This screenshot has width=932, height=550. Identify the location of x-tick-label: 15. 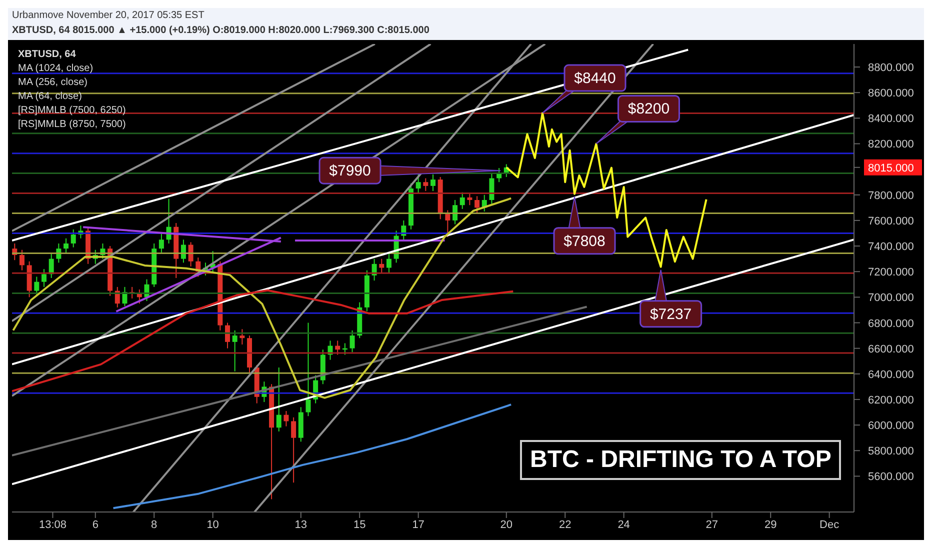
(359, 524).